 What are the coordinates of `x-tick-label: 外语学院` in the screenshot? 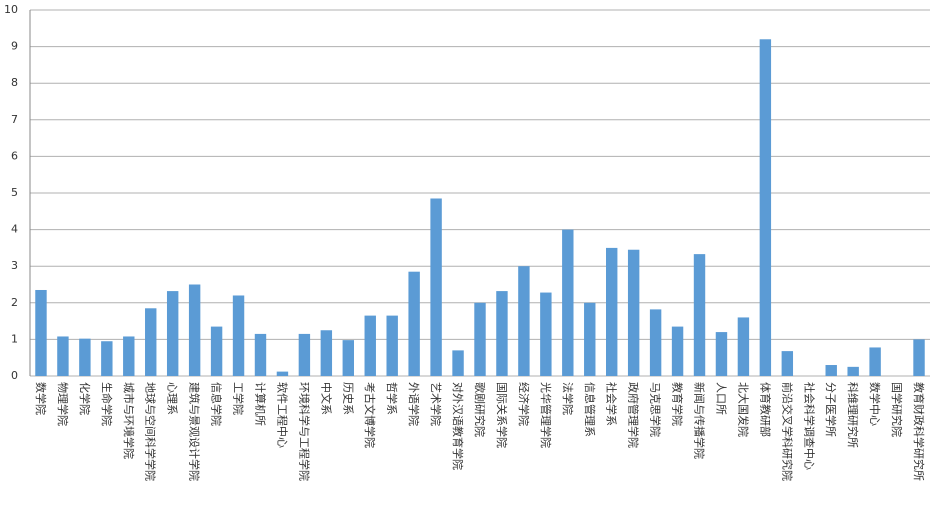 It's located at (414, 404).